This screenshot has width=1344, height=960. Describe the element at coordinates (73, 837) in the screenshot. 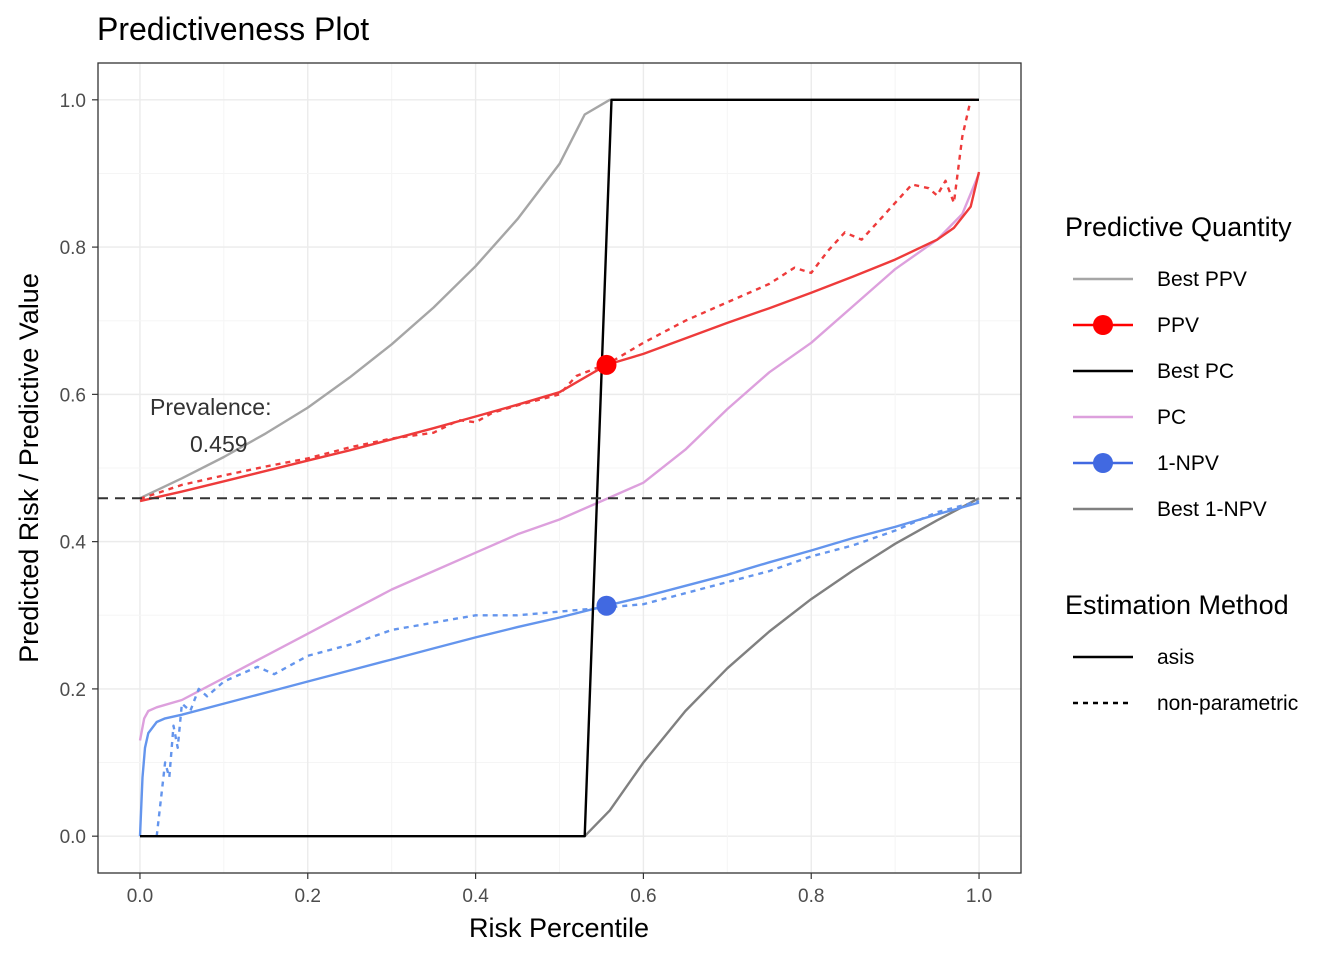

I see `y-tick-label: 0.0` at that location.